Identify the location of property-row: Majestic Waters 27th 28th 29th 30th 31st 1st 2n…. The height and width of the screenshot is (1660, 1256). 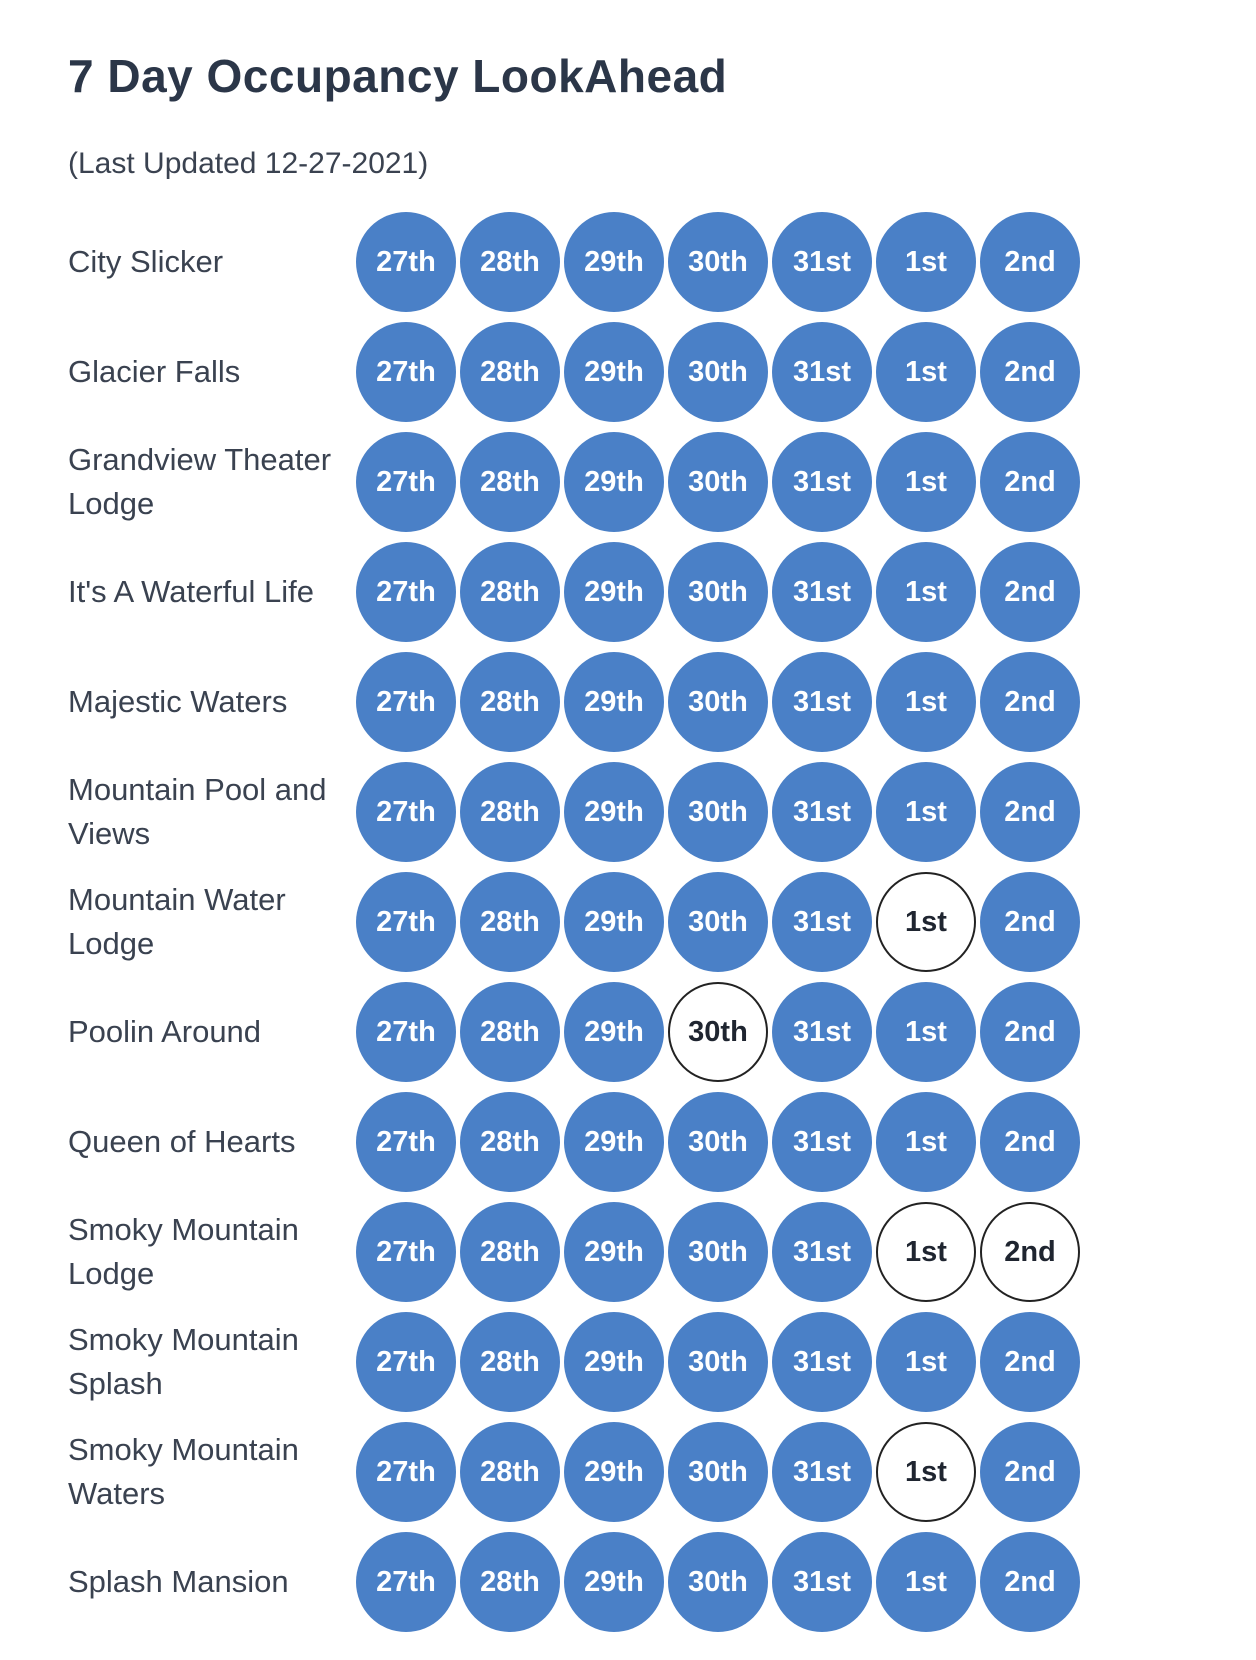
(628, 707).